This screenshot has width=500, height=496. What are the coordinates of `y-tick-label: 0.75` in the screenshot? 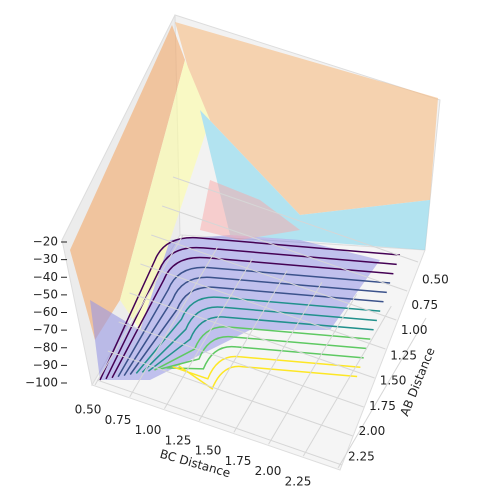 It's located at (424, 305).